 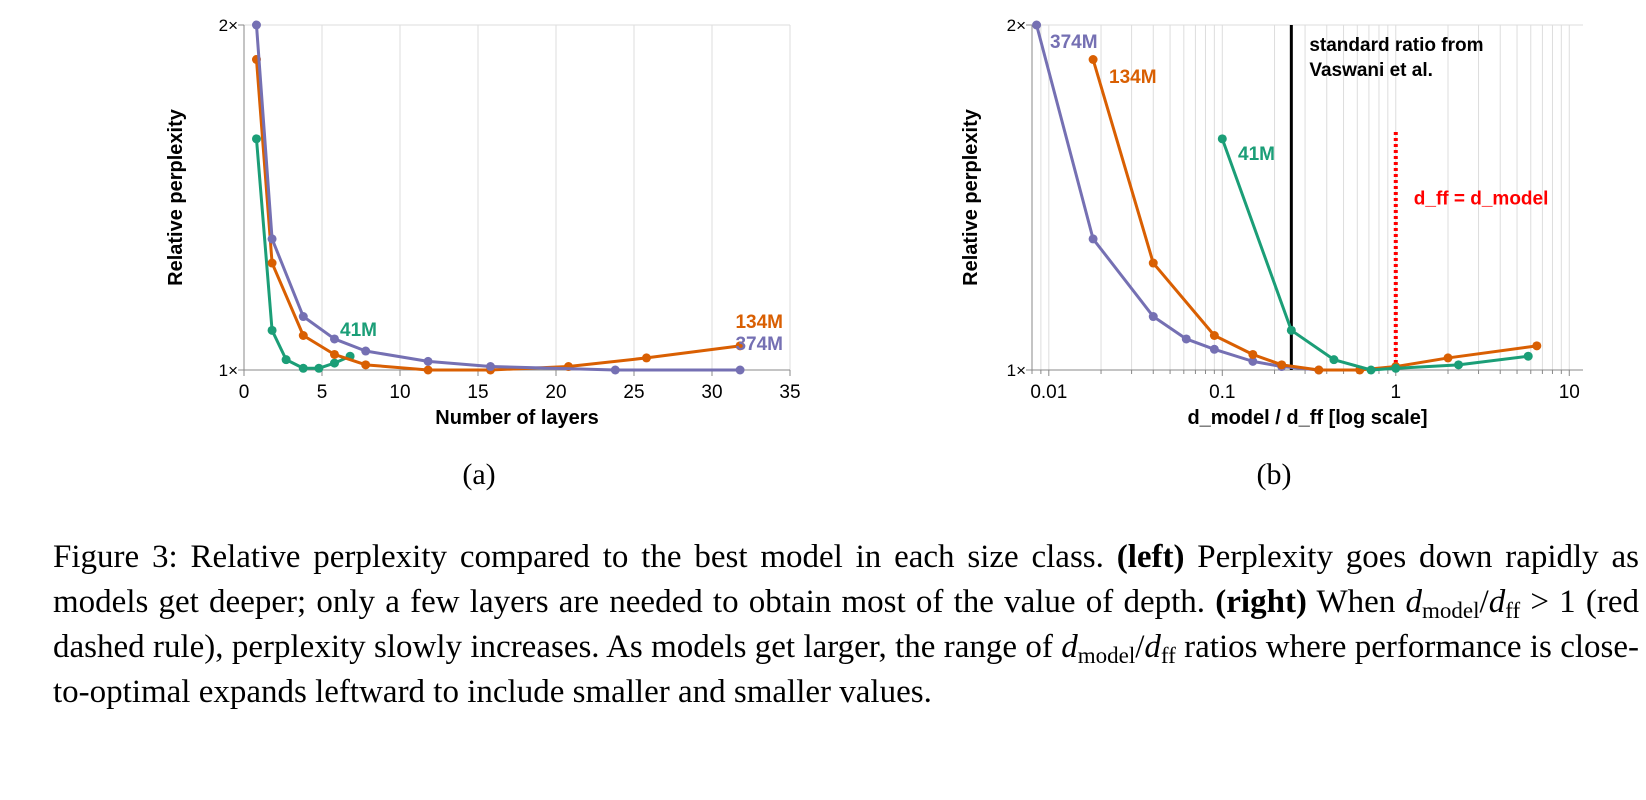 What do you see at coordinates (479, 474) in the screenshot?
I see `sublabel-a: (a)` at bounding box center [479, 474].